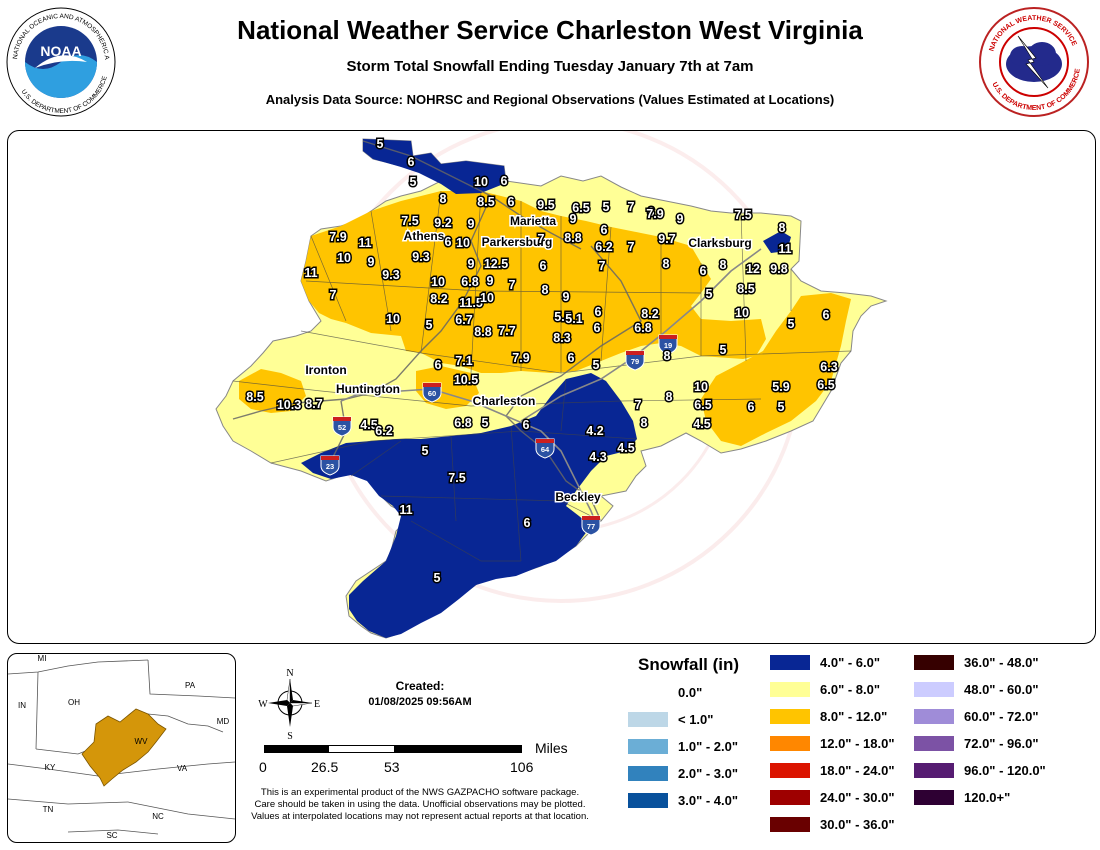 The height and width of the screenshot is (850, 1100). Describe the element at coordinates (562, 317) in the screenshot. I see `snowfall-value-label: 5.5` at that location.